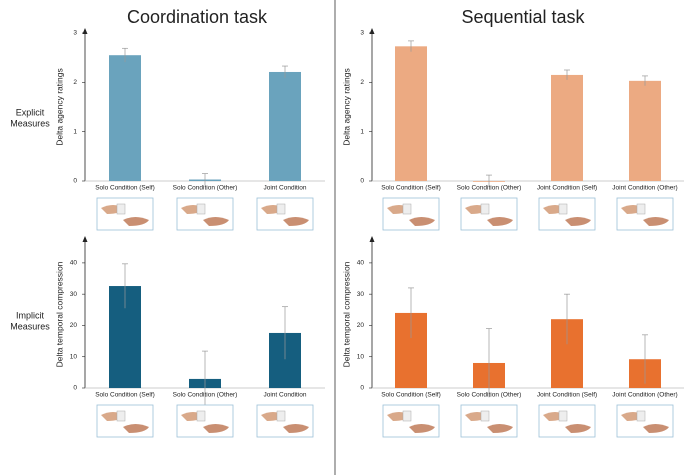 The width and height of the screenshot is (685, 475). Describe the element at coordinates (30, 321) in the screenshot. I see `row-label: Implicit Measures` at that location.